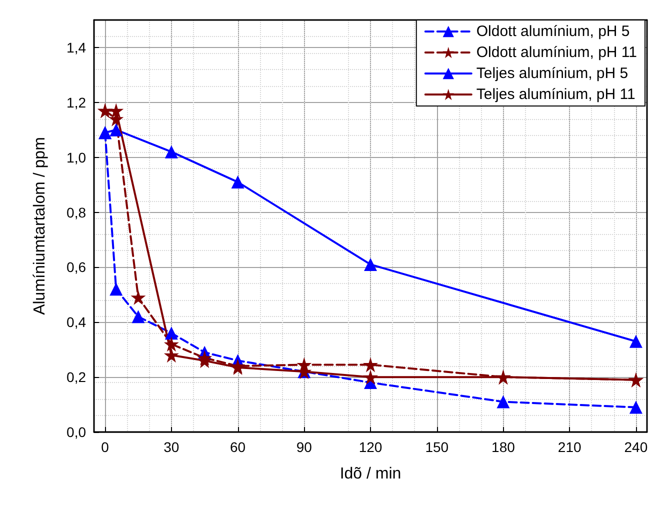 This screenshot has height=506, width=668. Describe the element at coordinates (504, 447) in the screenshot. I see `x-tick-label: 180` at that location.